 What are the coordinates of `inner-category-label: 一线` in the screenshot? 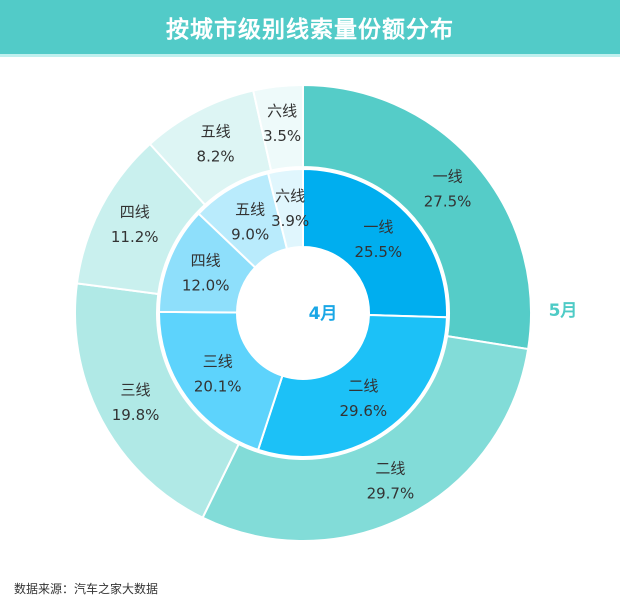 It's located at (378, 227).